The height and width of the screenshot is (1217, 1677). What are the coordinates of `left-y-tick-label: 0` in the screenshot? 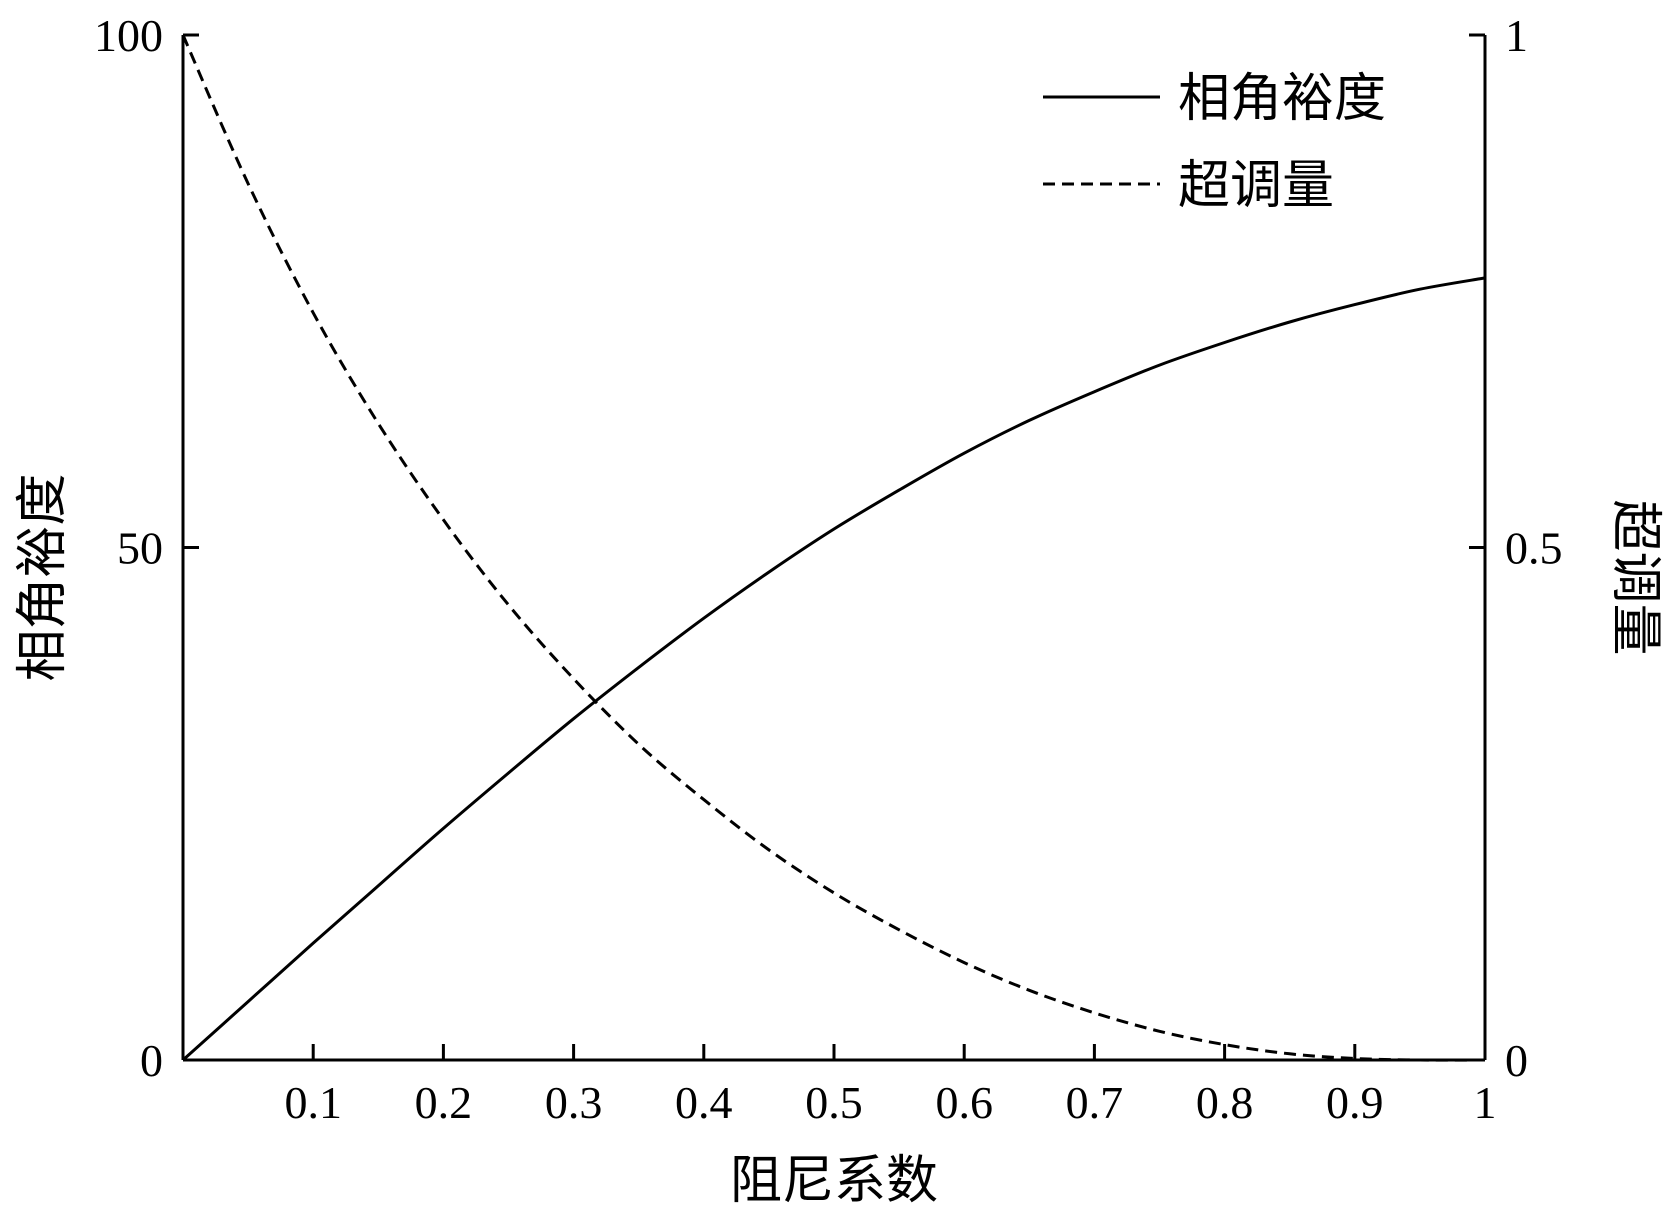 It's located at (151, 1060).